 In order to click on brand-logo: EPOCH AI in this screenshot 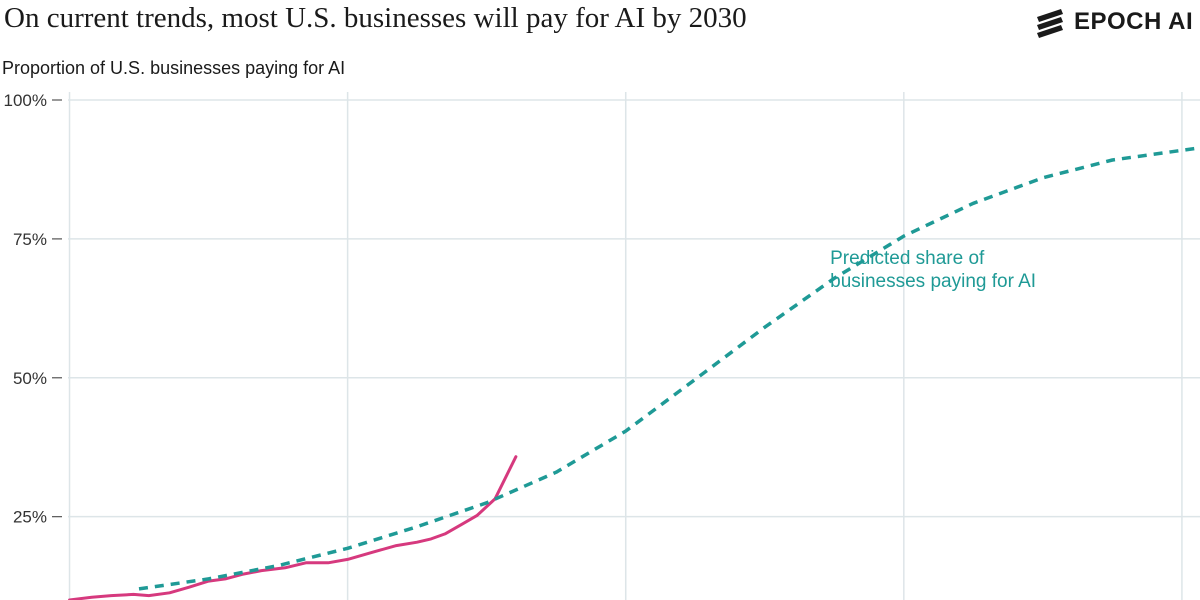, I will do `click(1113, 22)`.